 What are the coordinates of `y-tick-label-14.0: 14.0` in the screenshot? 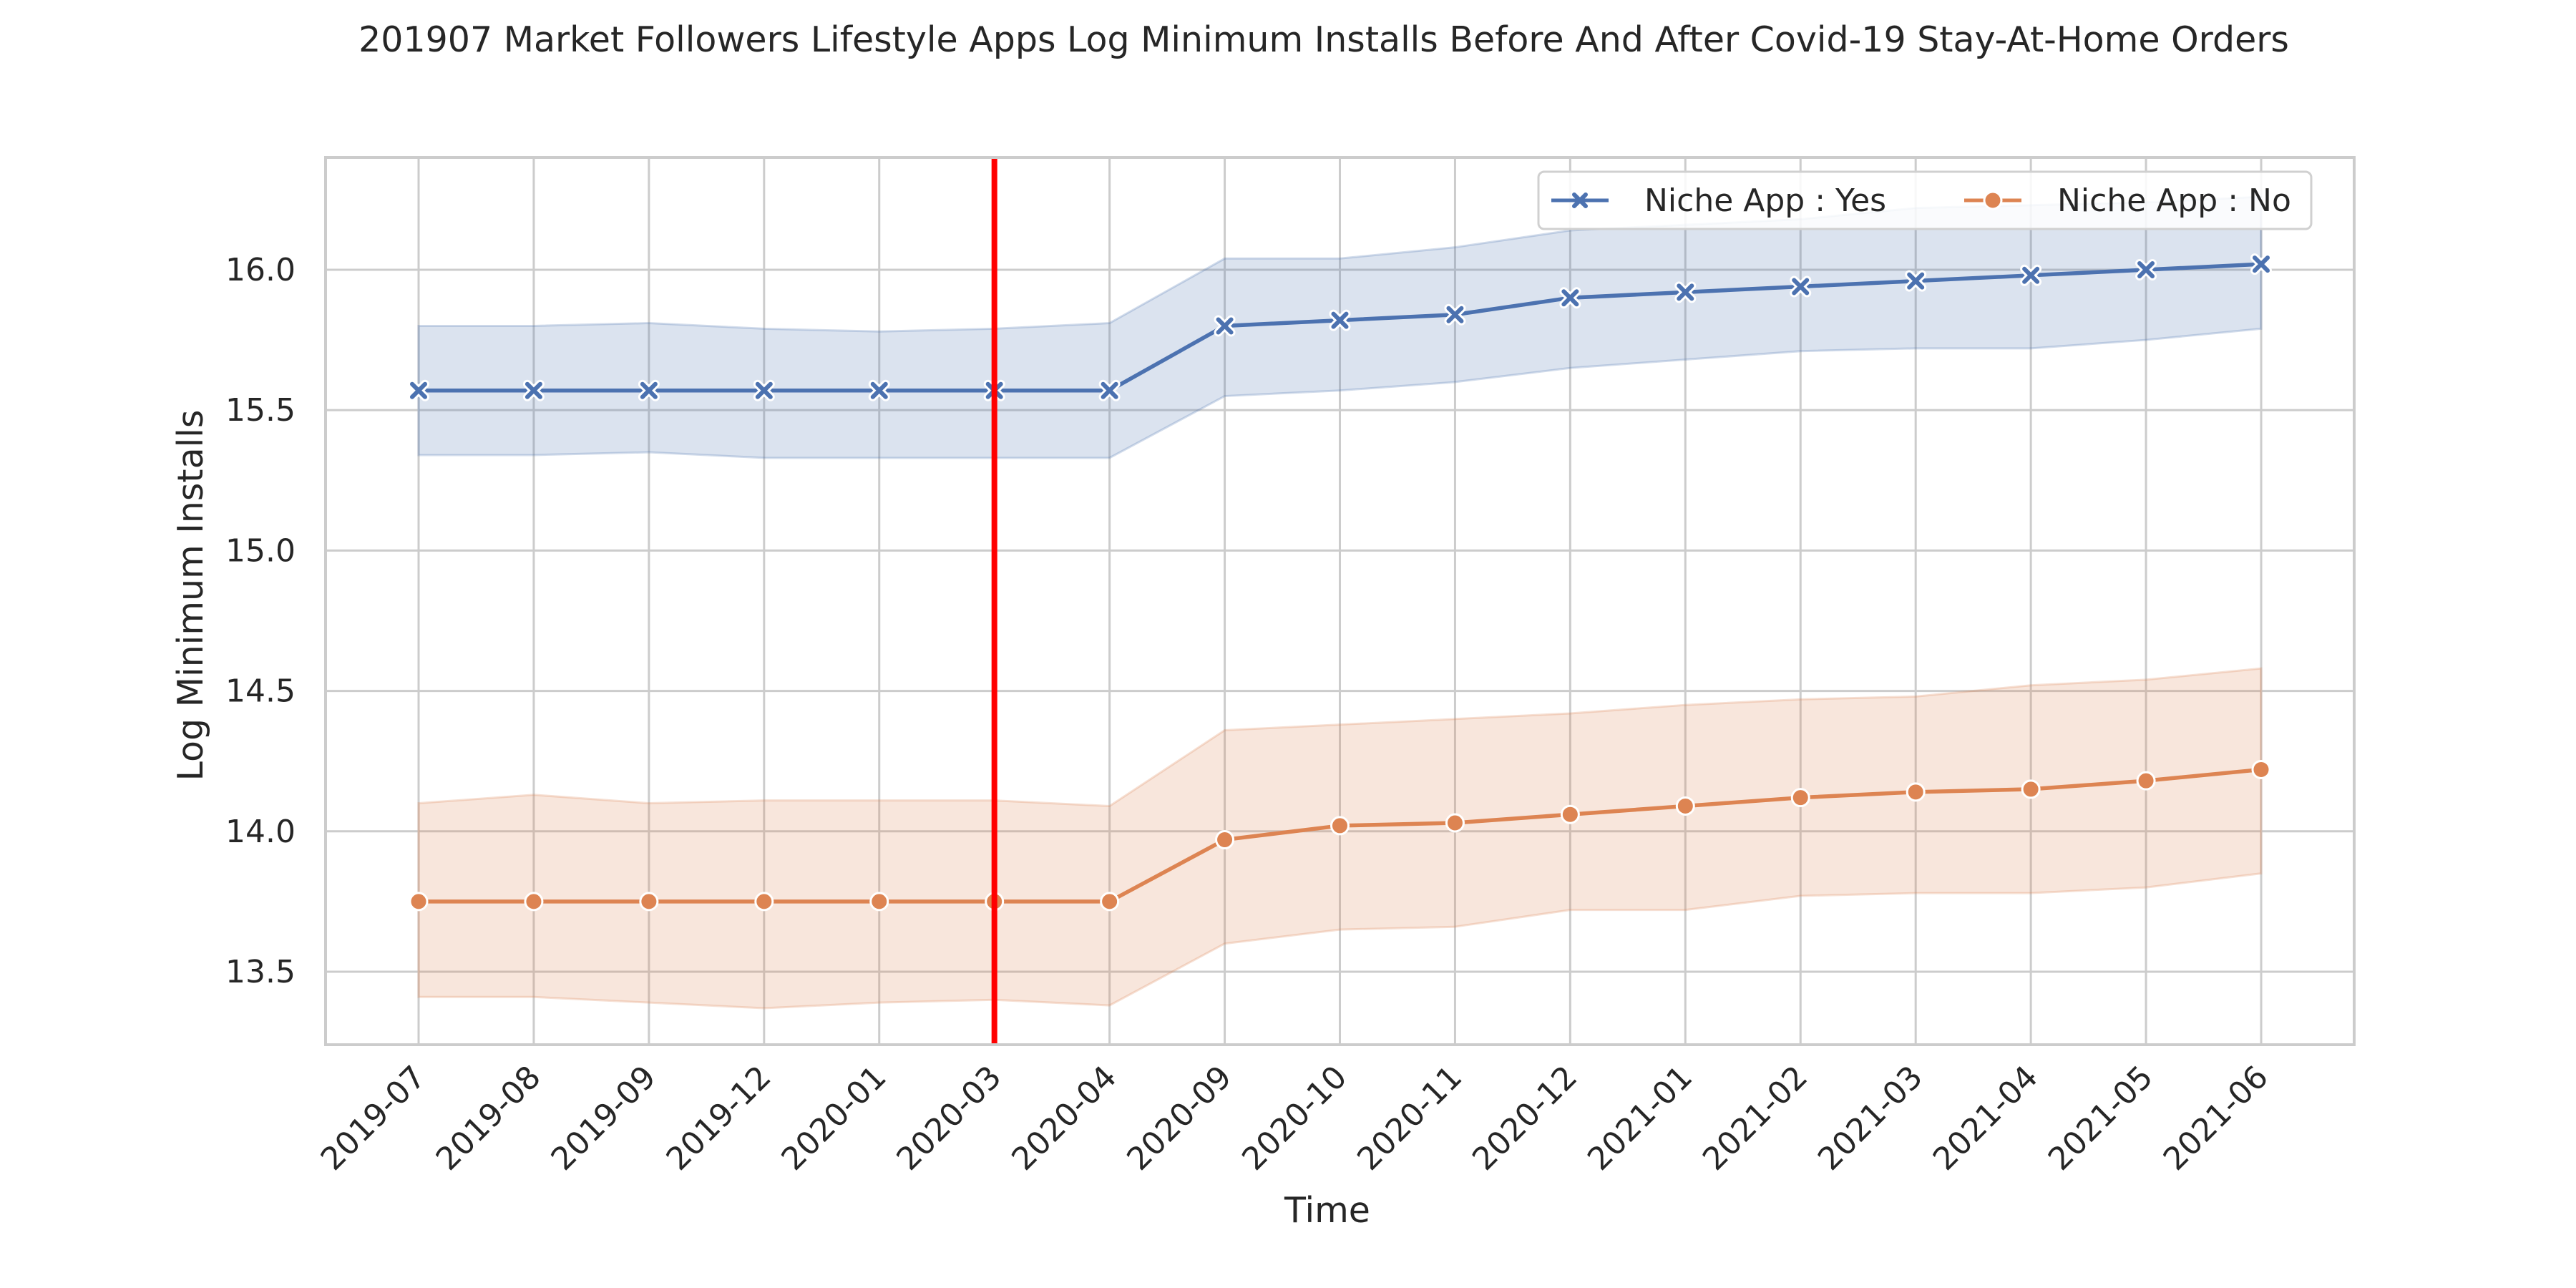 It's located at (260, 832).